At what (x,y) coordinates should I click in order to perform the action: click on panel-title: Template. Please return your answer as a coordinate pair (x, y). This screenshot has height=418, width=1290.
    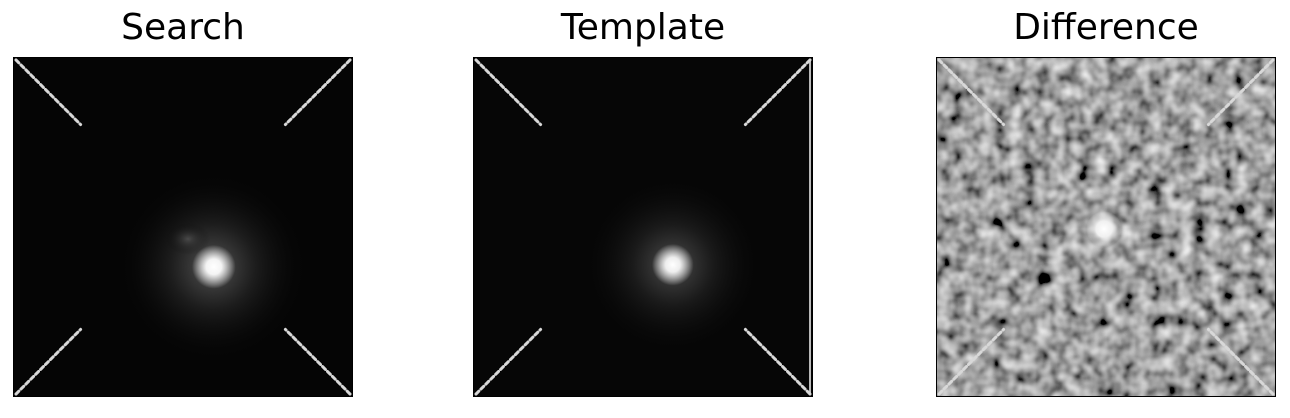
    Looking at the image, I should click on (643, 27).